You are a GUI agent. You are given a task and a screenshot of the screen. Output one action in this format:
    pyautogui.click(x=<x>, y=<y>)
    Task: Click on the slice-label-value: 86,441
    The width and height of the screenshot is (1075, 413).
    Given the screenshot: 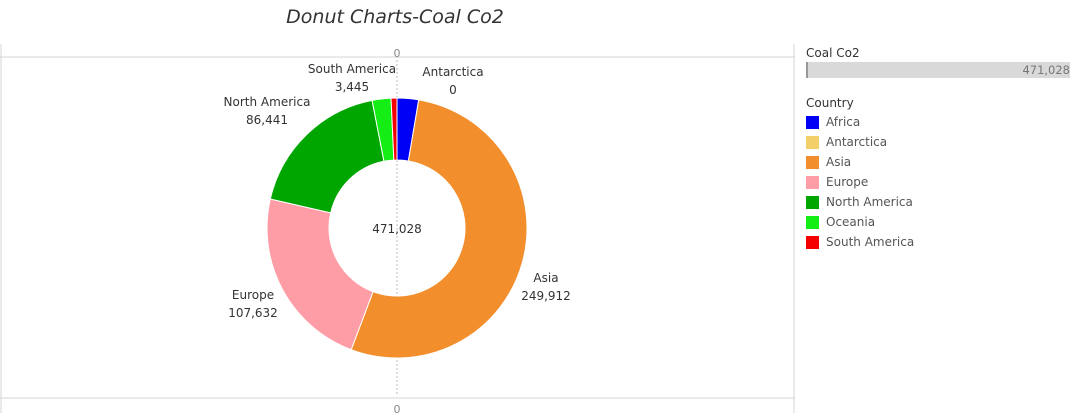 What is the action you would take?
    pyautogui.click(x=267, y=120)
    